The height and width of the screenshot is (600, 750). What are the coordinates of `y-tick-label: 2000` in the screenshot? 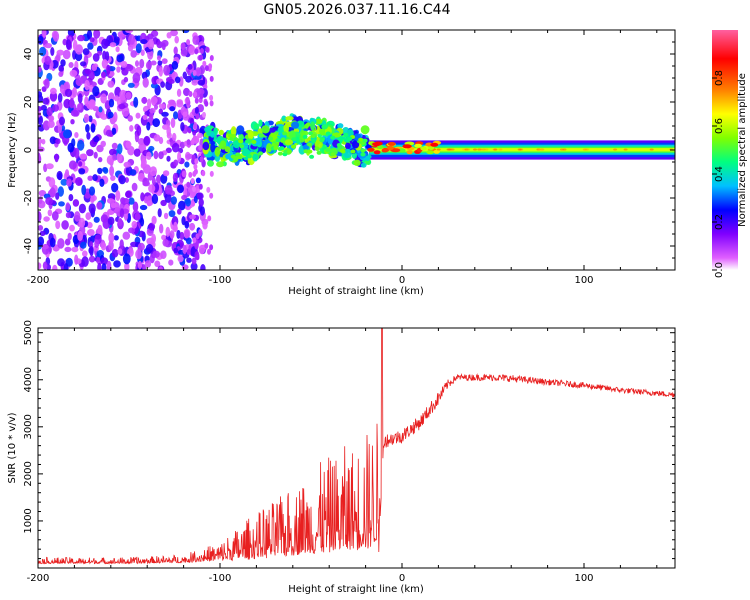 It's located at (28, 473).